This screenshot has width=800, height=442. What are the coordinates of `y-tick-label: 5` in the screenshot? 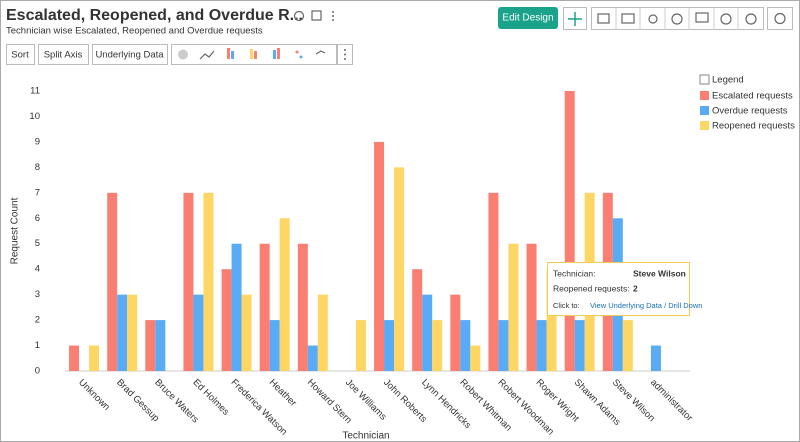 It's located at (37, 243).